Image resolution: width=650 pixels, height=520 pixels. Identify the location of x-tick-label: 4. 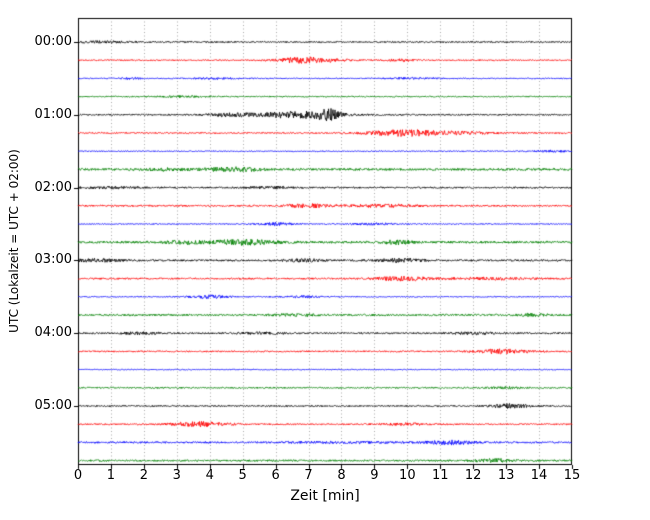
(209, 475).